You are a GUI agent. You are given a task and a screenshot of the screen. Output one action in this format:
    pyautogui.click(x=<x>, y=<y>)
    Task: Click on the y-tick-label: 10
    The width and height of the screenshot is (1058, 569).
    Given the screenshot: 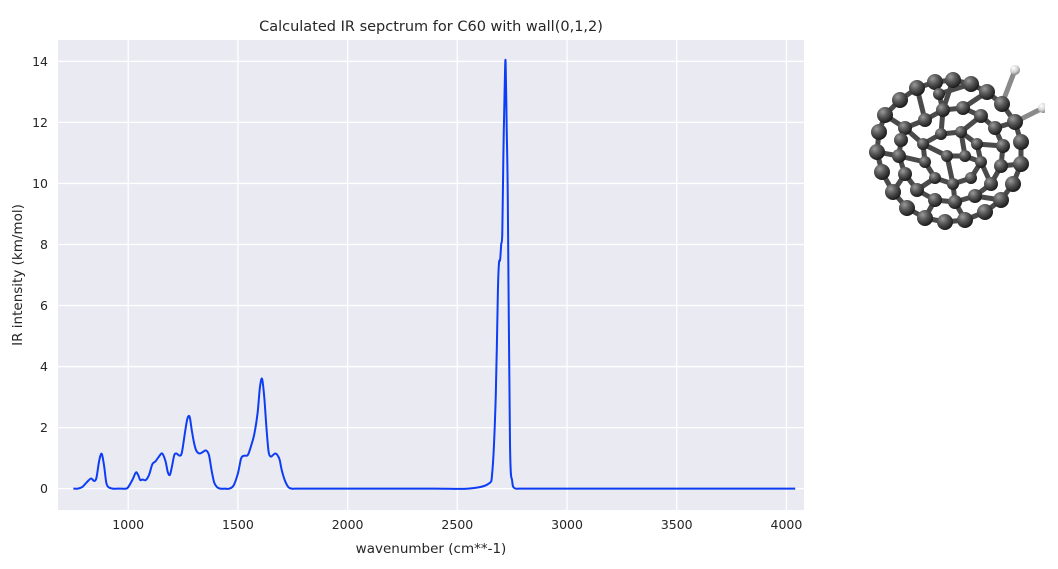 What is the action you would take?
    pyautogui.click(x=40, y=183)
    